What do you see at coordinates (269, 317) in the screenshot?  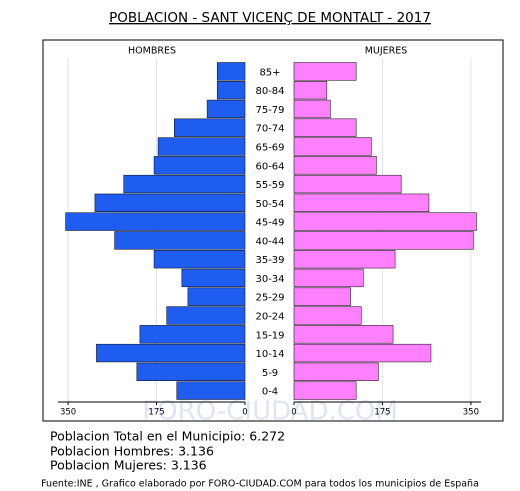 I see `y-tick-label: 20-24` at bounding box center [269, 317].